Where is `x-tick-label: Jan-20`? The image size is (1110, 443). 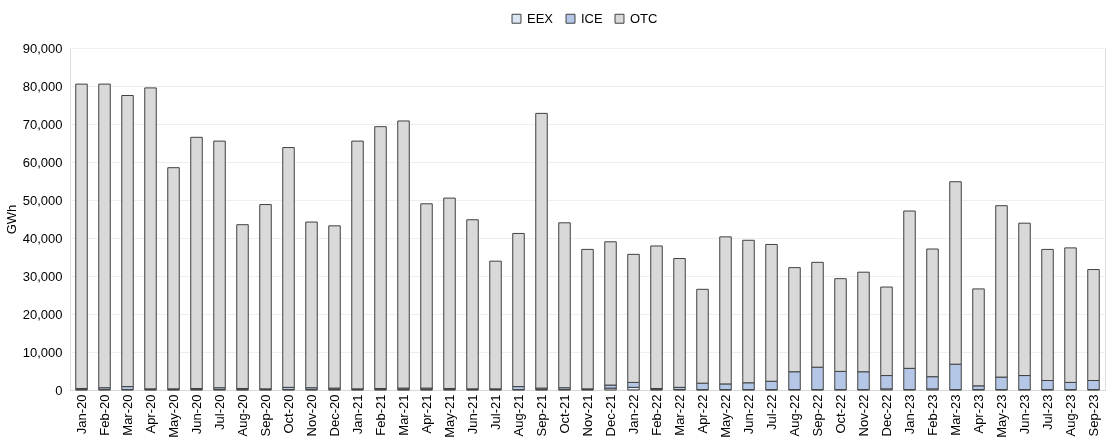
x-tick-label: Jan-20 is located at coordinates (81, 414).